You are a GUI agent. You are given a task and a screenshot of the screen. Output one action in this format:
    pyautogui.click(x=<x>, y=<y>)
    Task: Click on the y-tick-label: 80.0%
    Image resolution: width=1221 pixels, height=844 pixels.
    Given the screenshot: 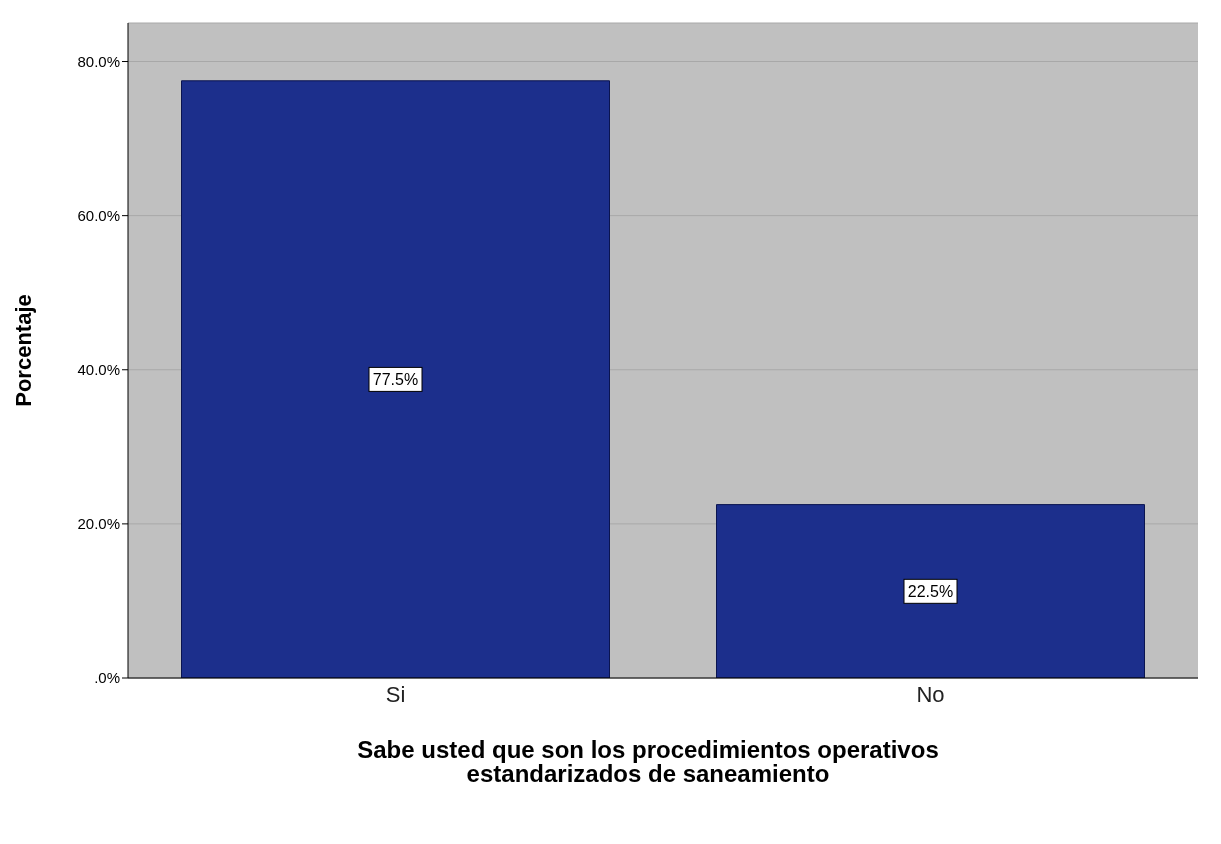 What is the action you would take?
    pyautogui.click(x=98, y=61)
    